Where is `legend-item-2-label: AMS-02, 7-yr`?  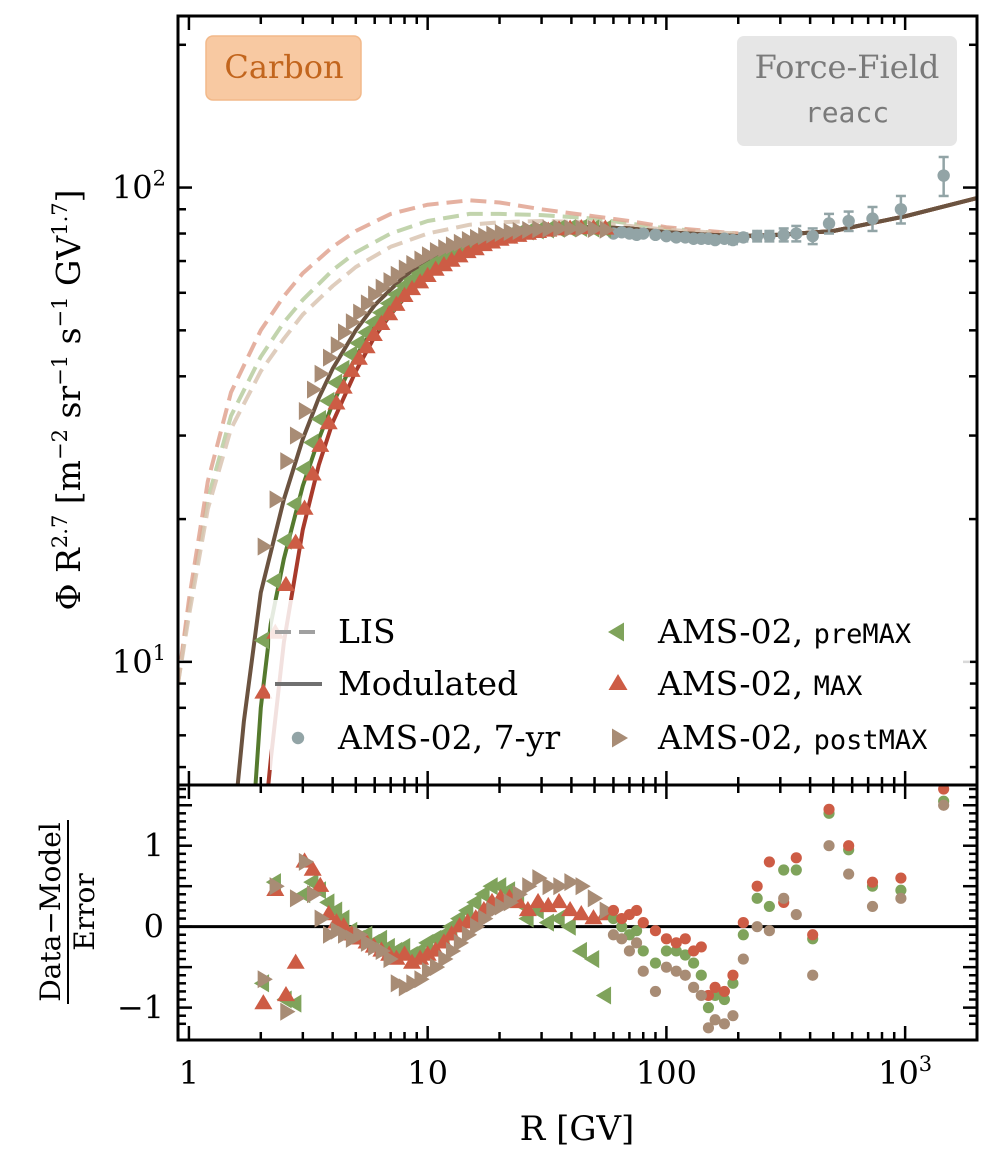
legend-item-2-label: AMS-02, 7-yr is located at coordinates (448, 737).